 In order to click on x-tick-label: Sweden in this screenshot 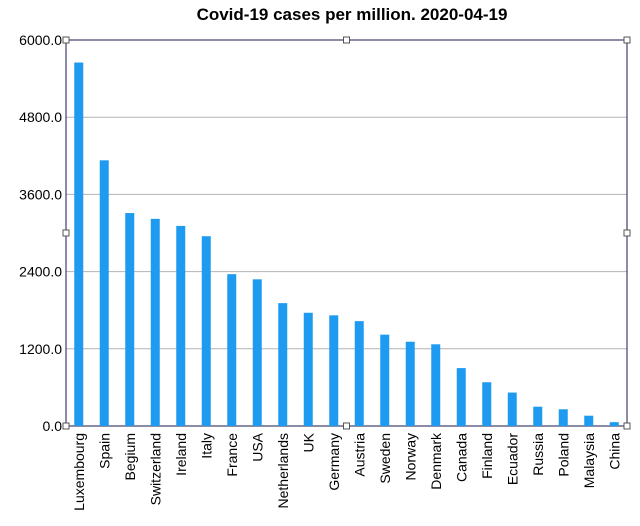, I will do `click(385, 458)`.